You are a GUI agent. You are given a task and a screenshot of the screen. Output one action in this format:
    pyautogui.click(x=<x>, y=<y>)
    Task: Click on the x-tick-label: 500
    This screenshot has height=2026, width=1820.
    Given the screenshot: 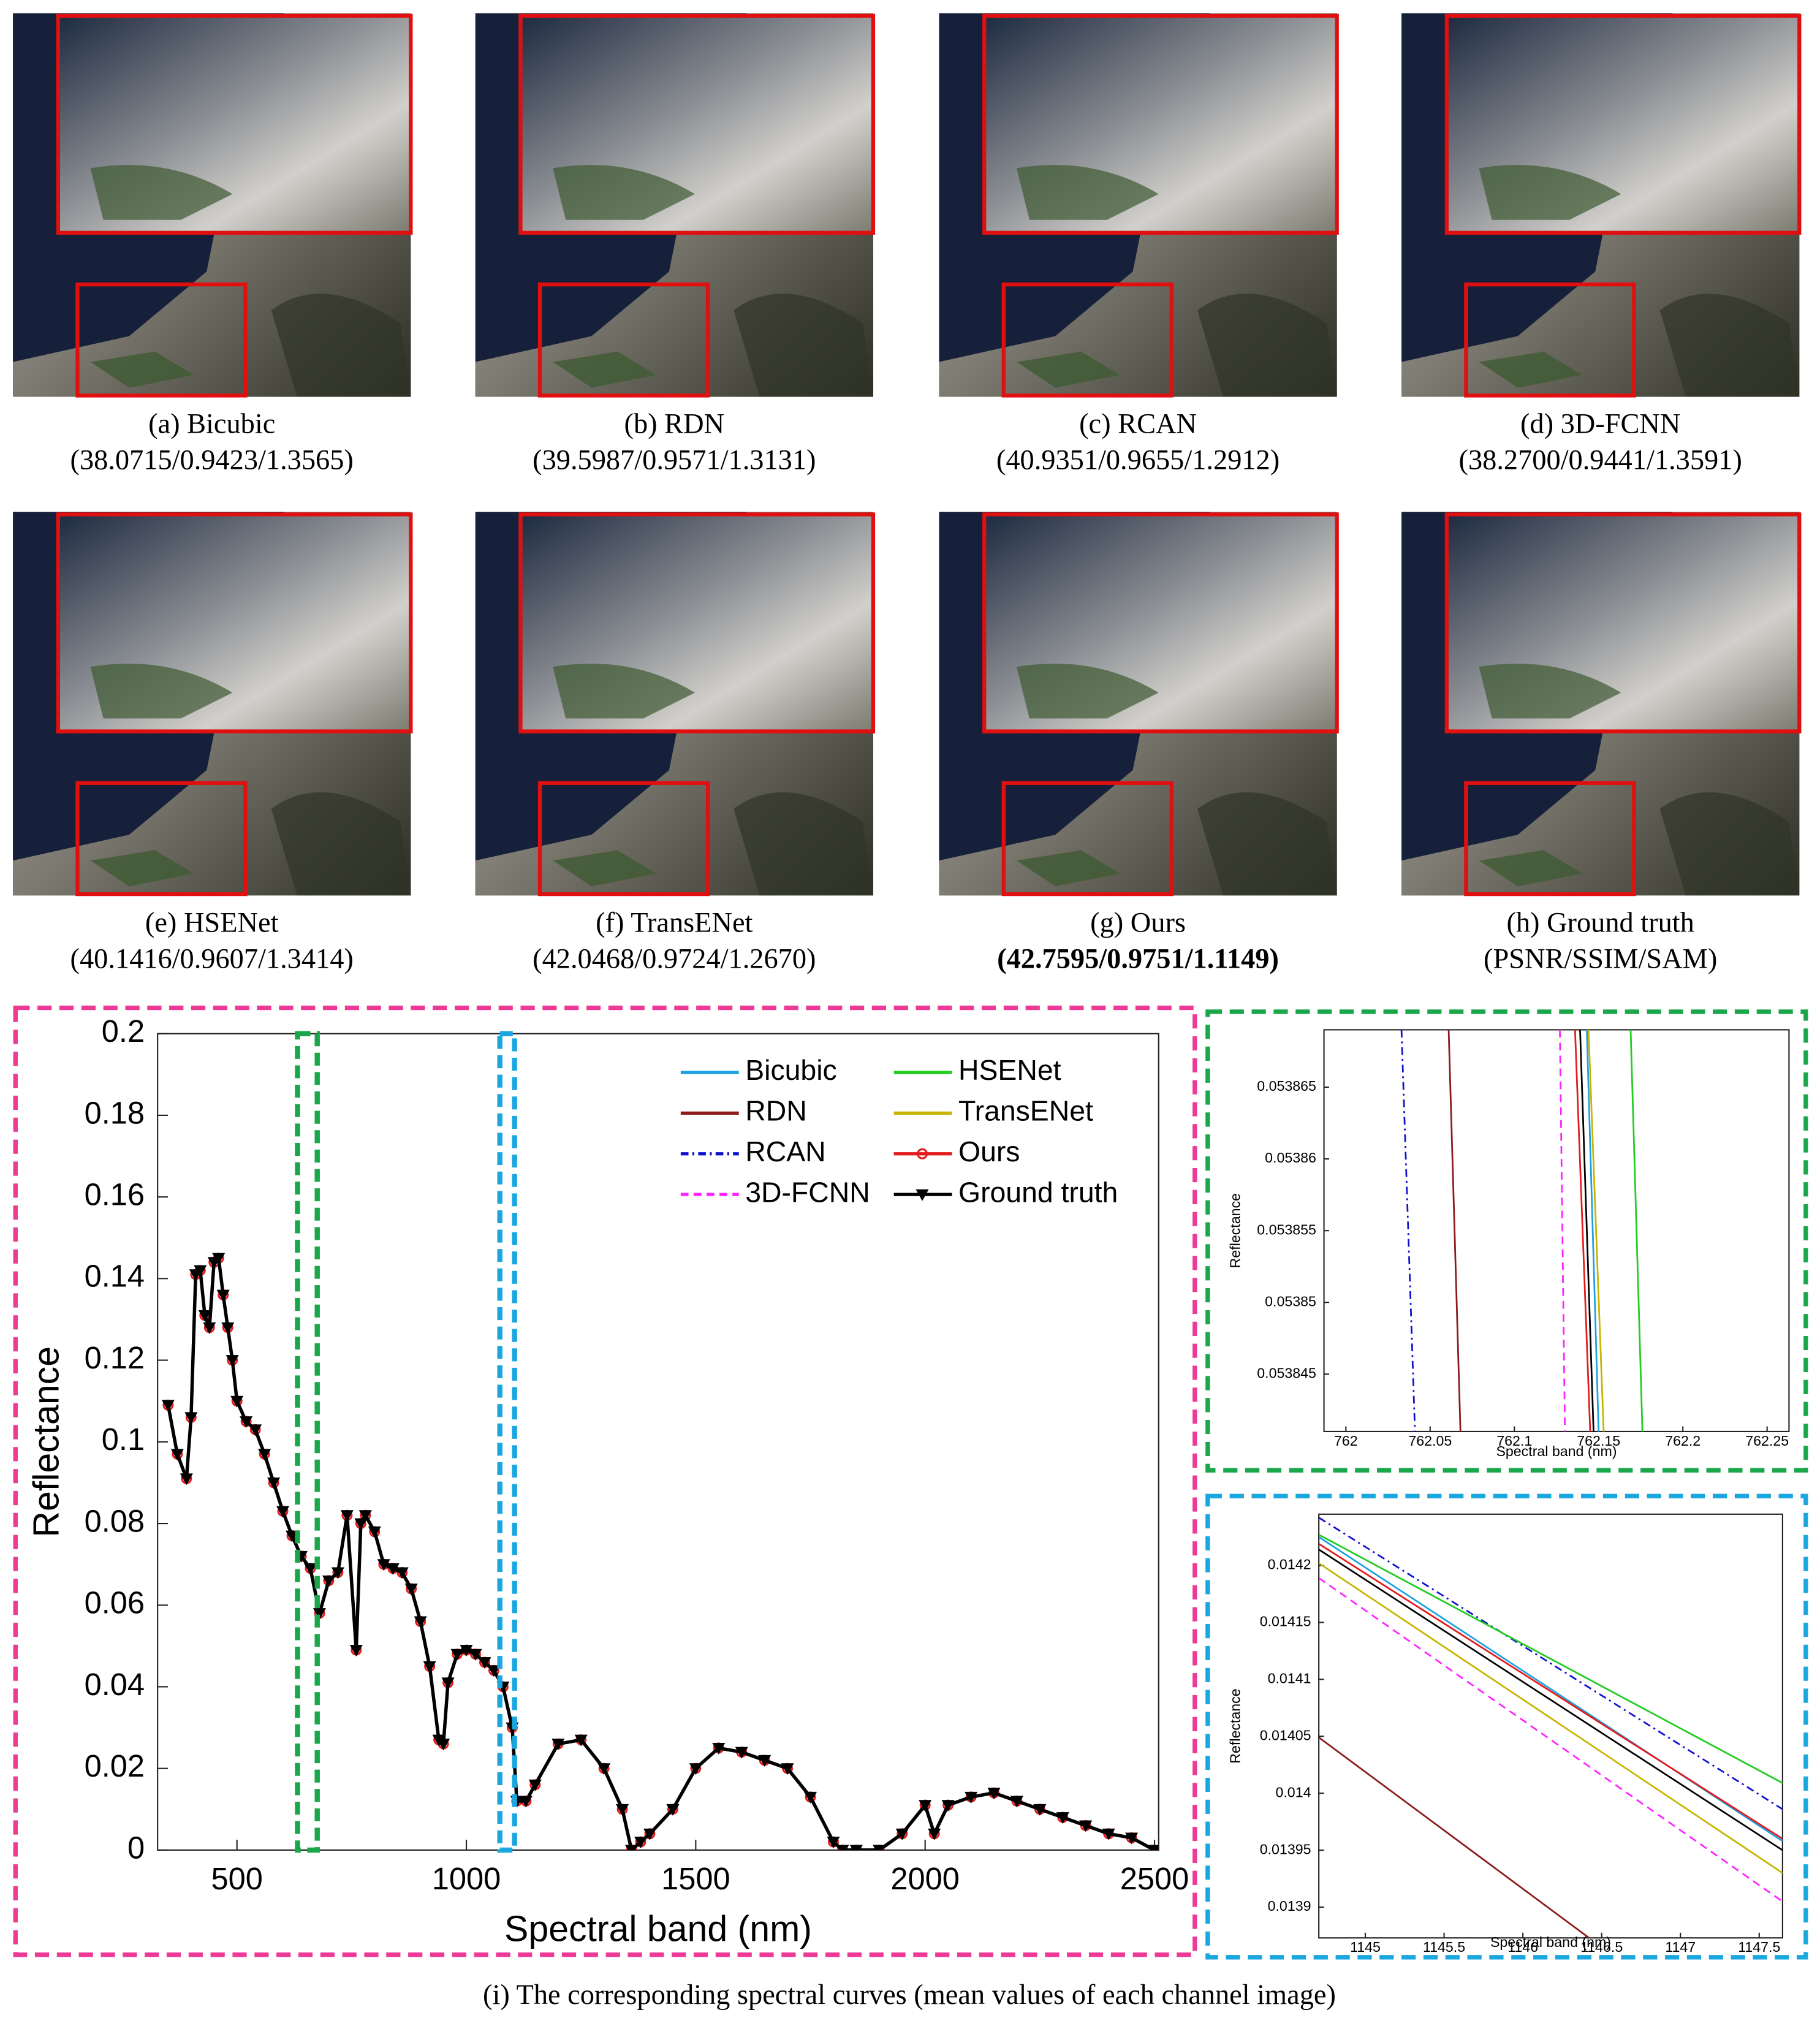 What is the action you would take?
    pyautogui.click(x=236, y=1879)
    